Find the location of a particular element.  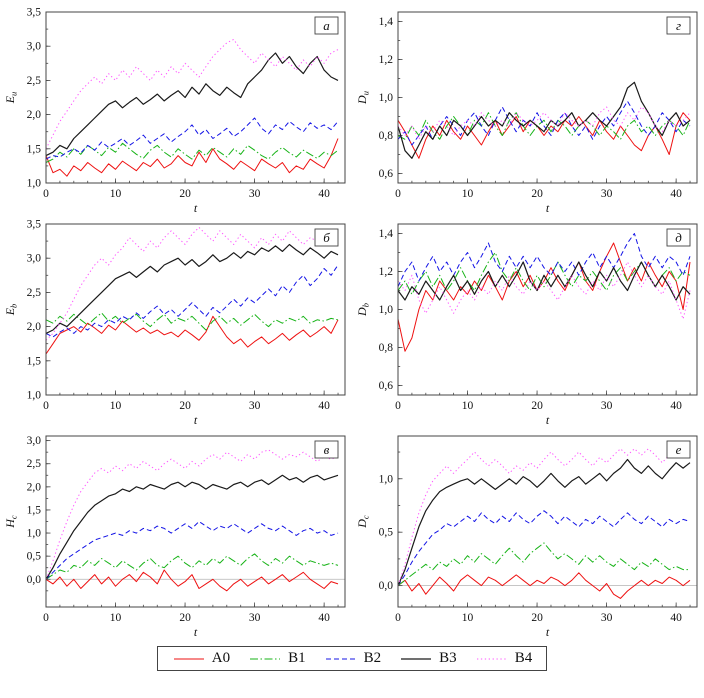

legend-entry-B3: B3 is located at coordinates (428, 658).